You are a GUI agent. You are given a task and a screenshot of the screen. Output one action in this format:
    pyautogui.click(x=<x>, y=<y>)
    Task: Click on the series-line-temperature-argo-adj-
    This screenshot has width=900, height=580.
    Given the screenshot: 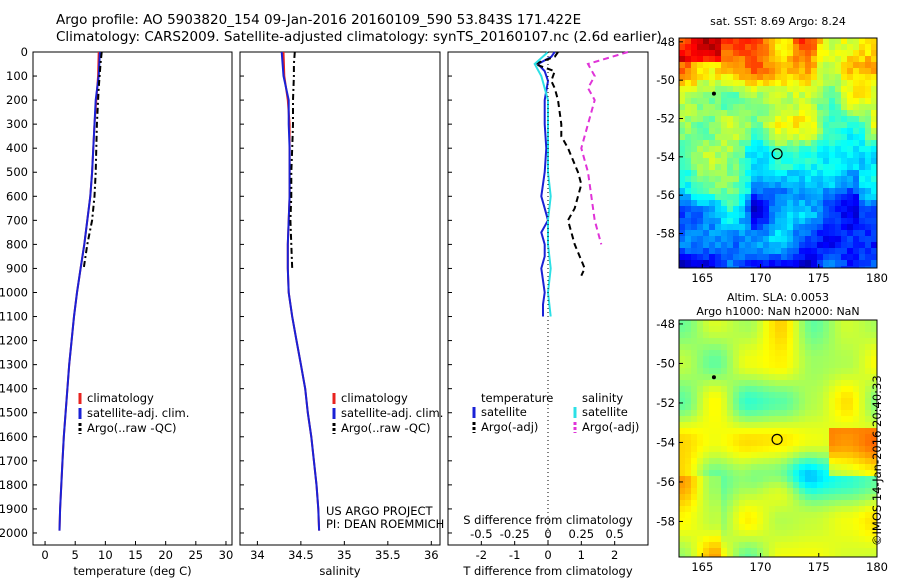 What is the action you would take?
    pyautogui.click(x=558, y=164)
    